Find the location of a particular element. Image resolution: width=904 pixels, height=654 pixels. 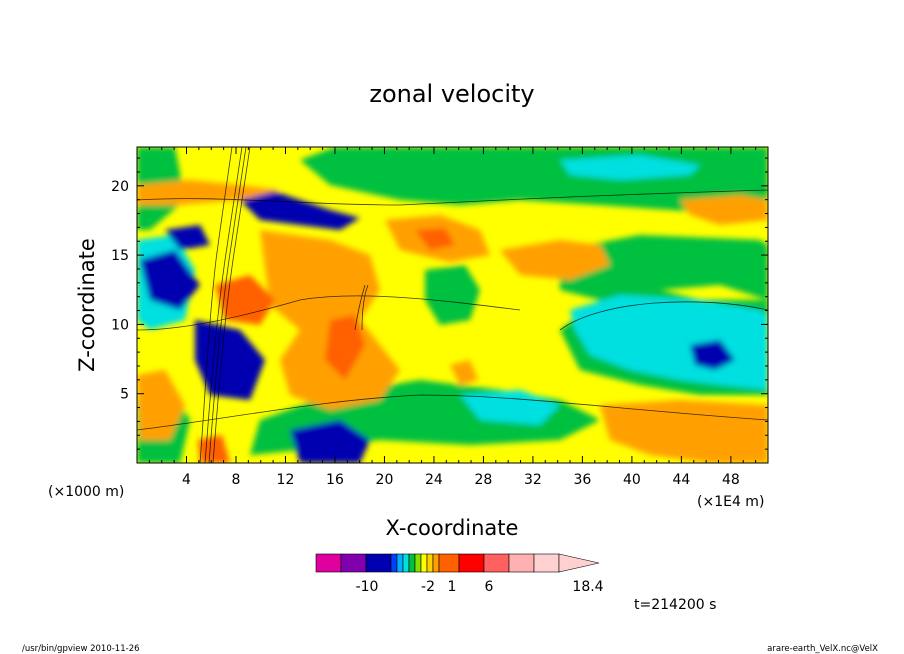

field-blue-right-spot is located at coordinates (712, 355).